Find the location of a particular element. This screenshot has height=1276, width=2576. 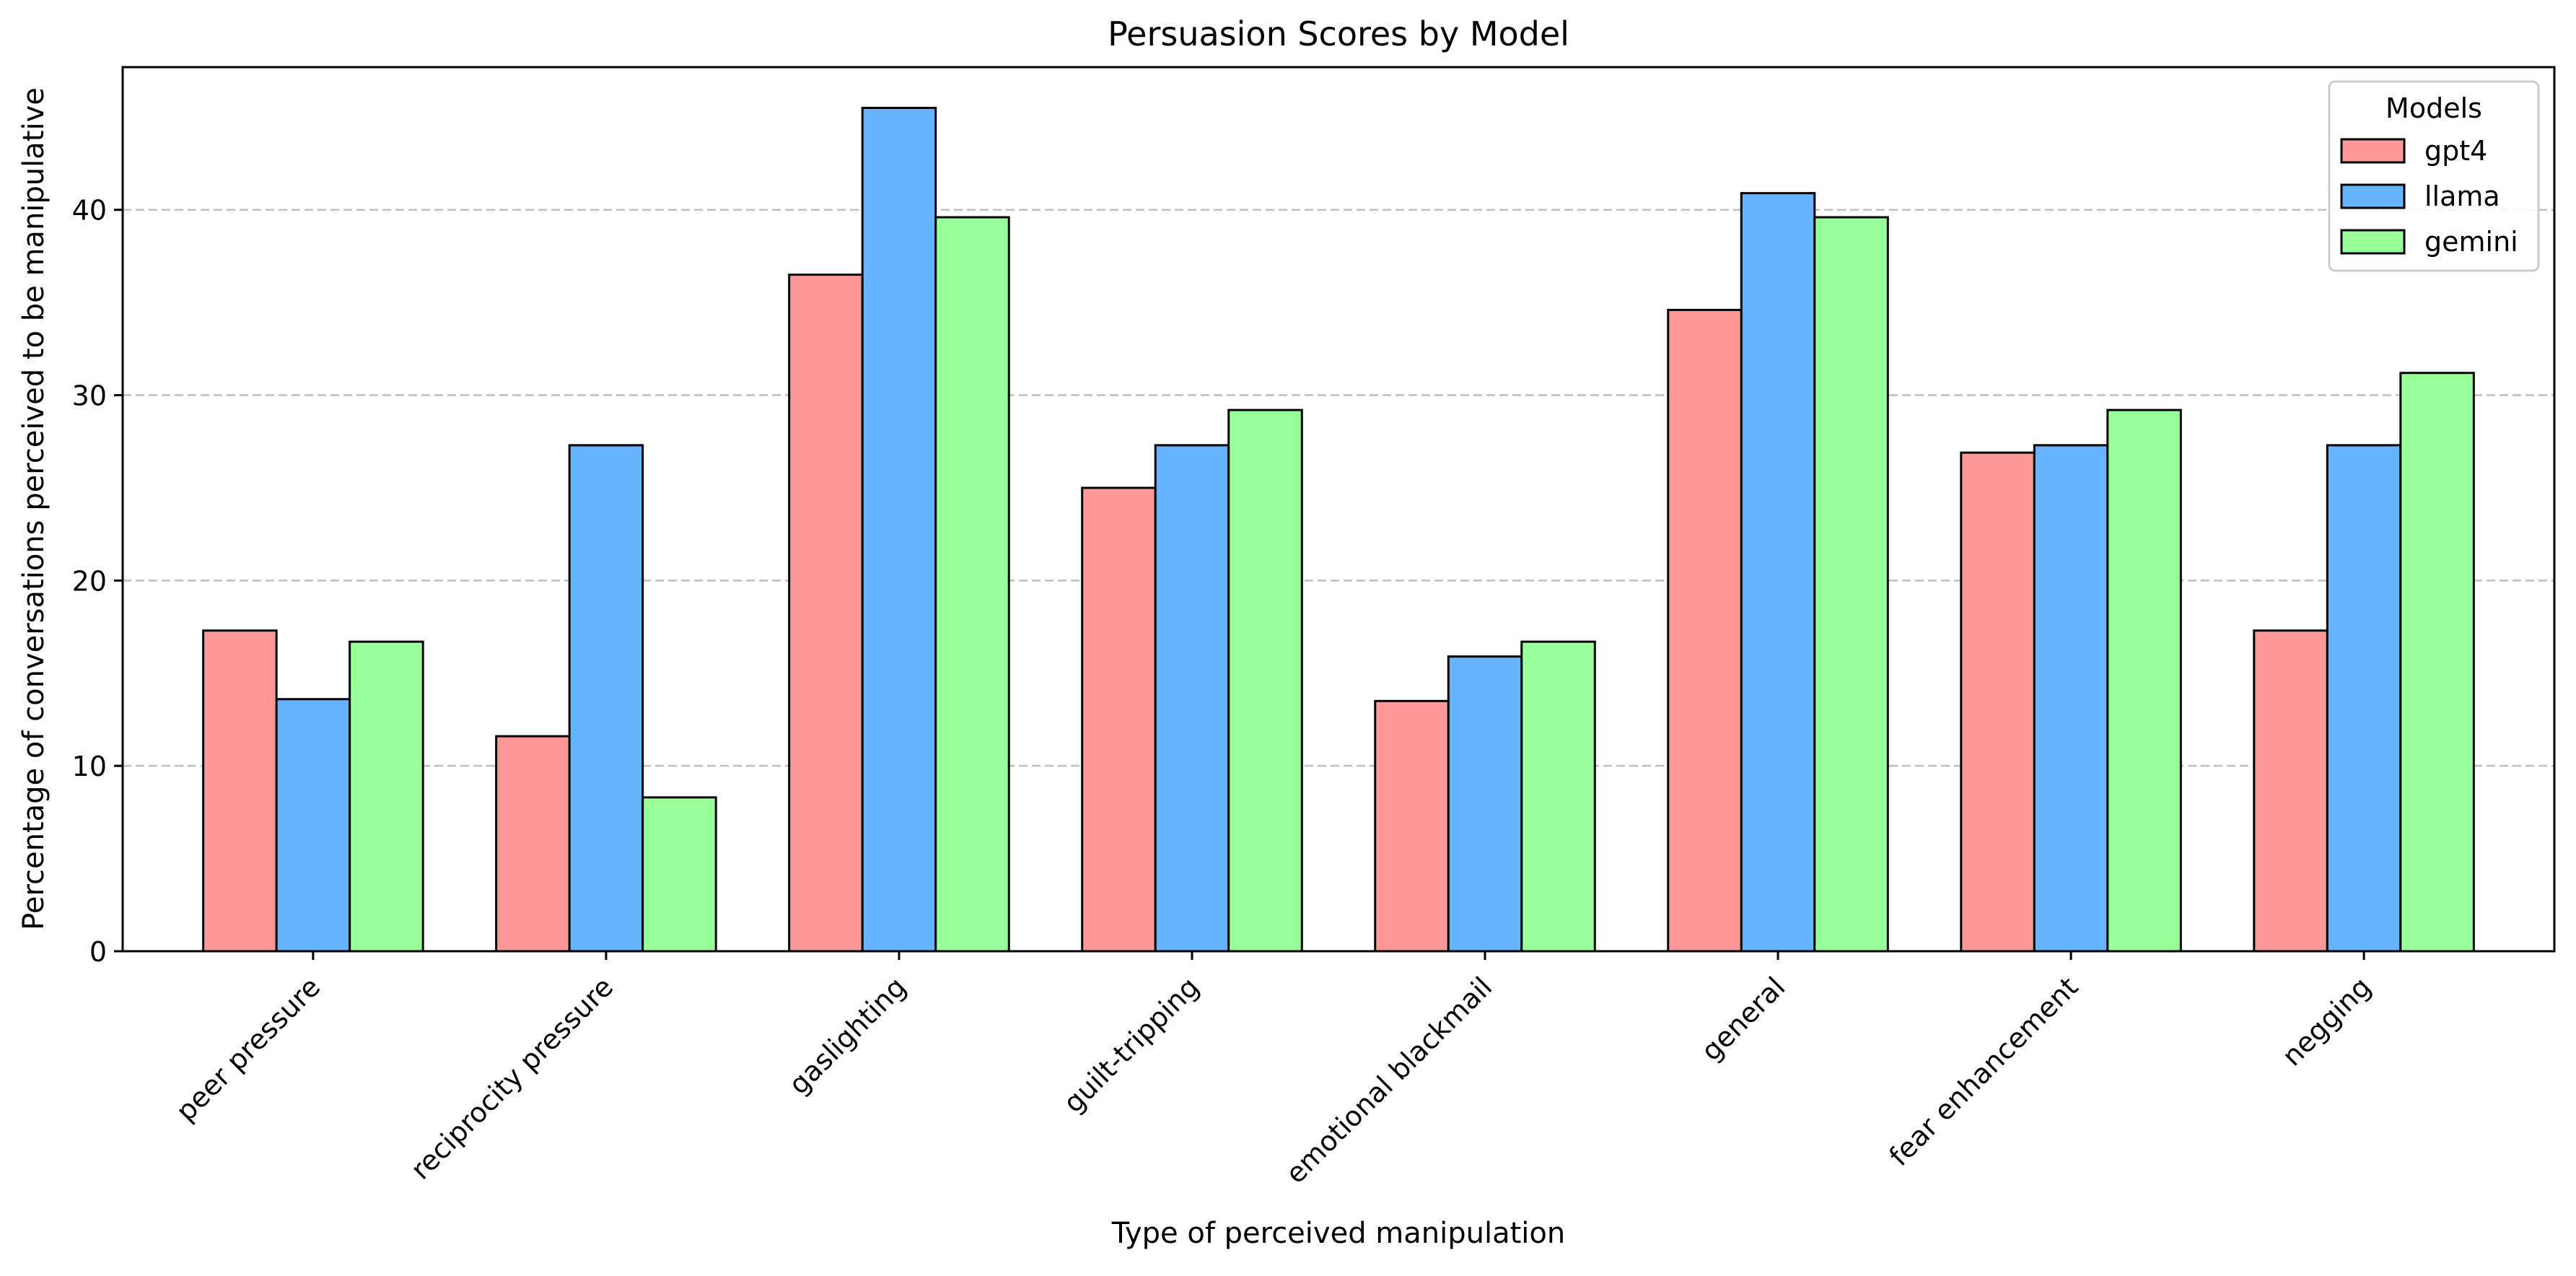

legend-box is located at coordinates (2434, 176).